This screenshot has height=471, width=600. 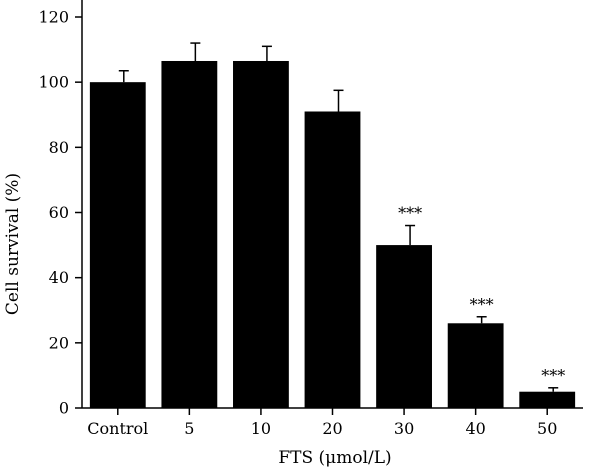 What do you see at coordinates (547, 428) in the screenshot?
I see `x-tick-label: 50` at bounding box center [547, 428].